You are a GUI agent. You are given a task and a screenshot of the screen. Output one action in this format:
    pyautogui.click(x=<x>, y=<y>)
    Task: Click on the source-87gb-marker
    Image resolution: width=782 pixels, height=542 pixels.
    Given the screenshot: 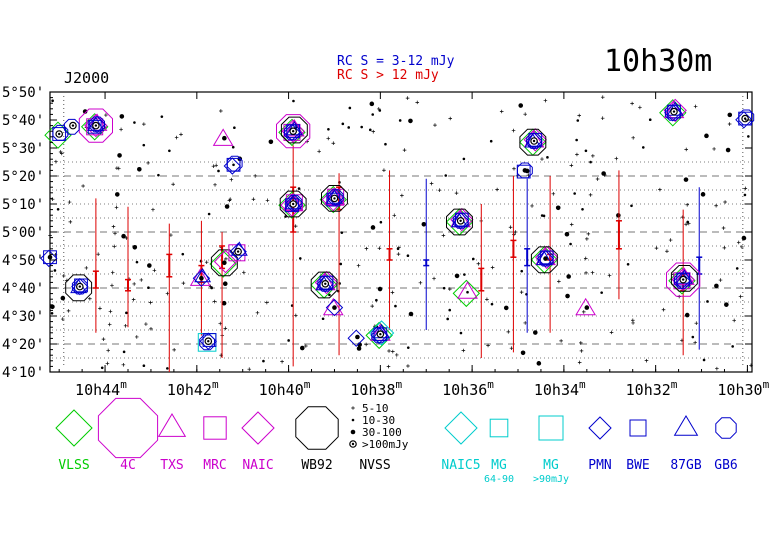 What is the action you would take?
    pyautogui.click(x=334, y=196)
    